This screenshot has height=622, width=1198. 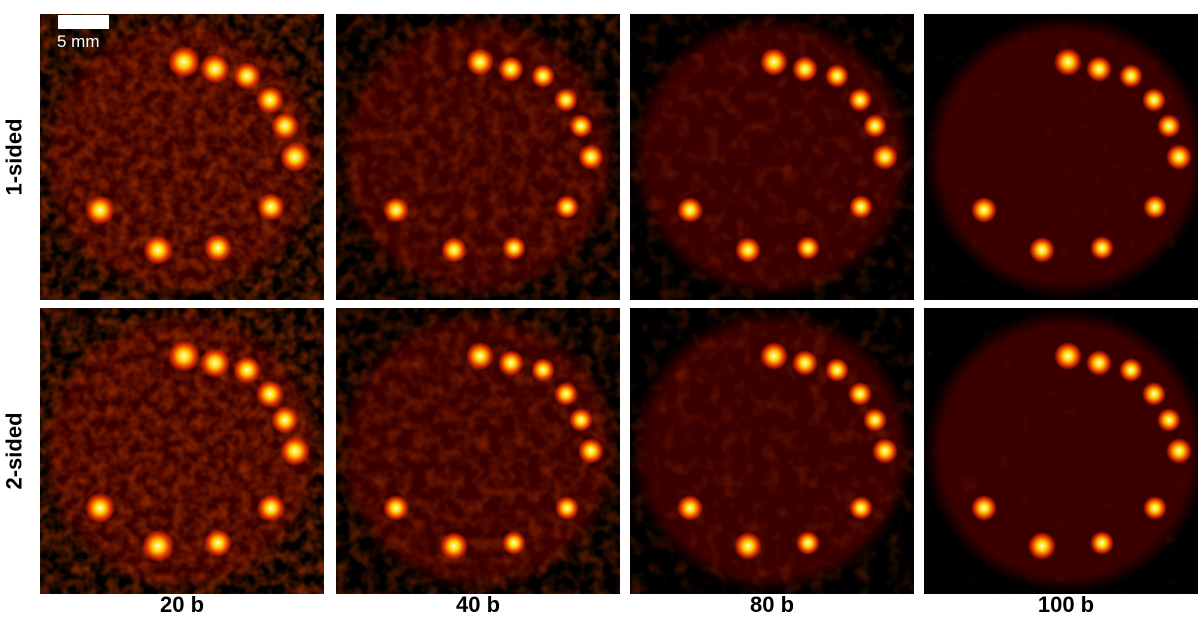 I want to click on image-panel-1-sided-20b, so click(x=182, y=157).